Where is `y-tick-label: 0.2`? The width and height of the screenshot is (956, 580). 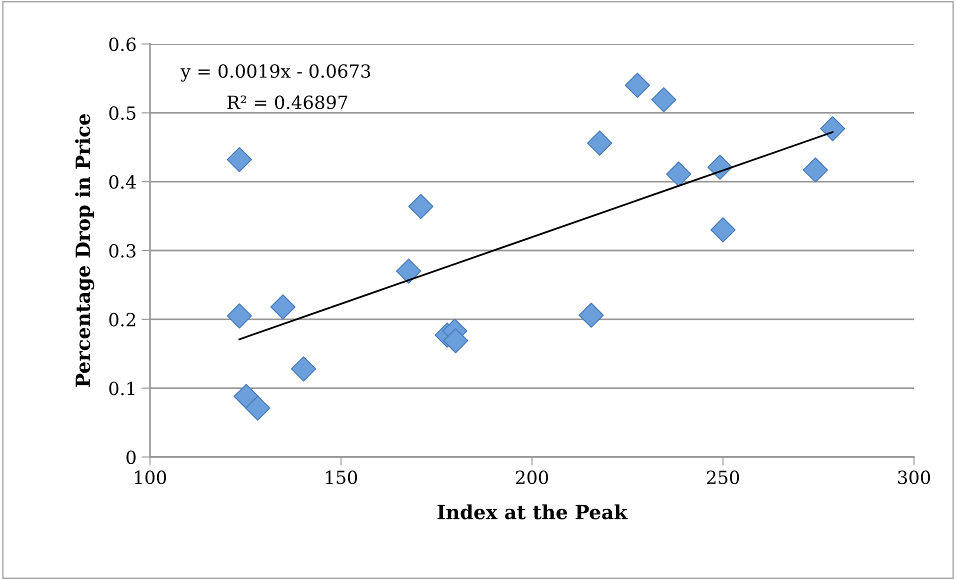 y-tick-label: 0.2 is located at coordinates (122, 319).